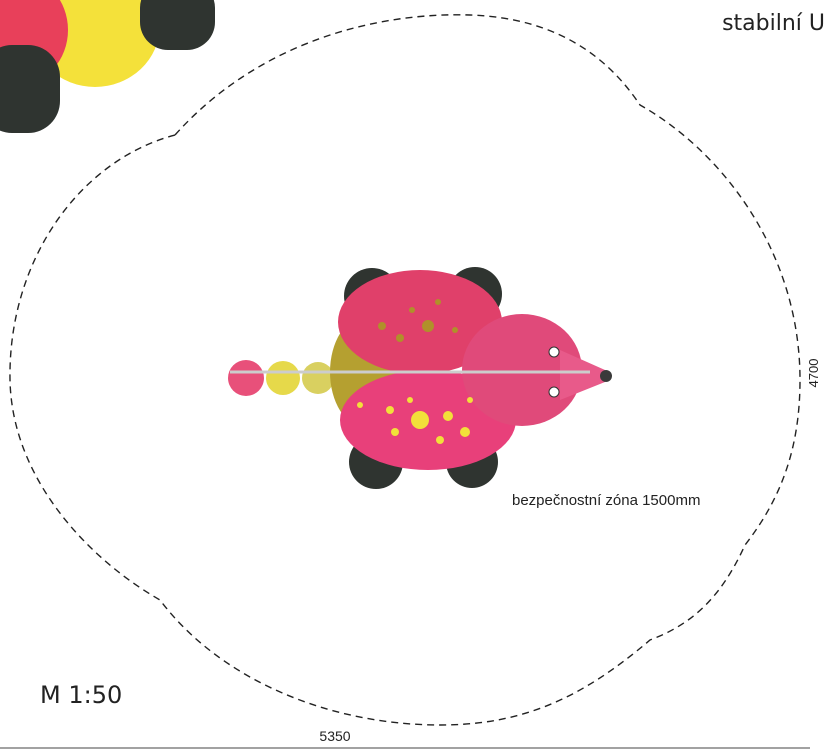 The image size is (827, 752). What do you see at coordinates (81, 695) in the screenshot?
I see `scale-label: M 1:50` at bounding box center [81, 695].